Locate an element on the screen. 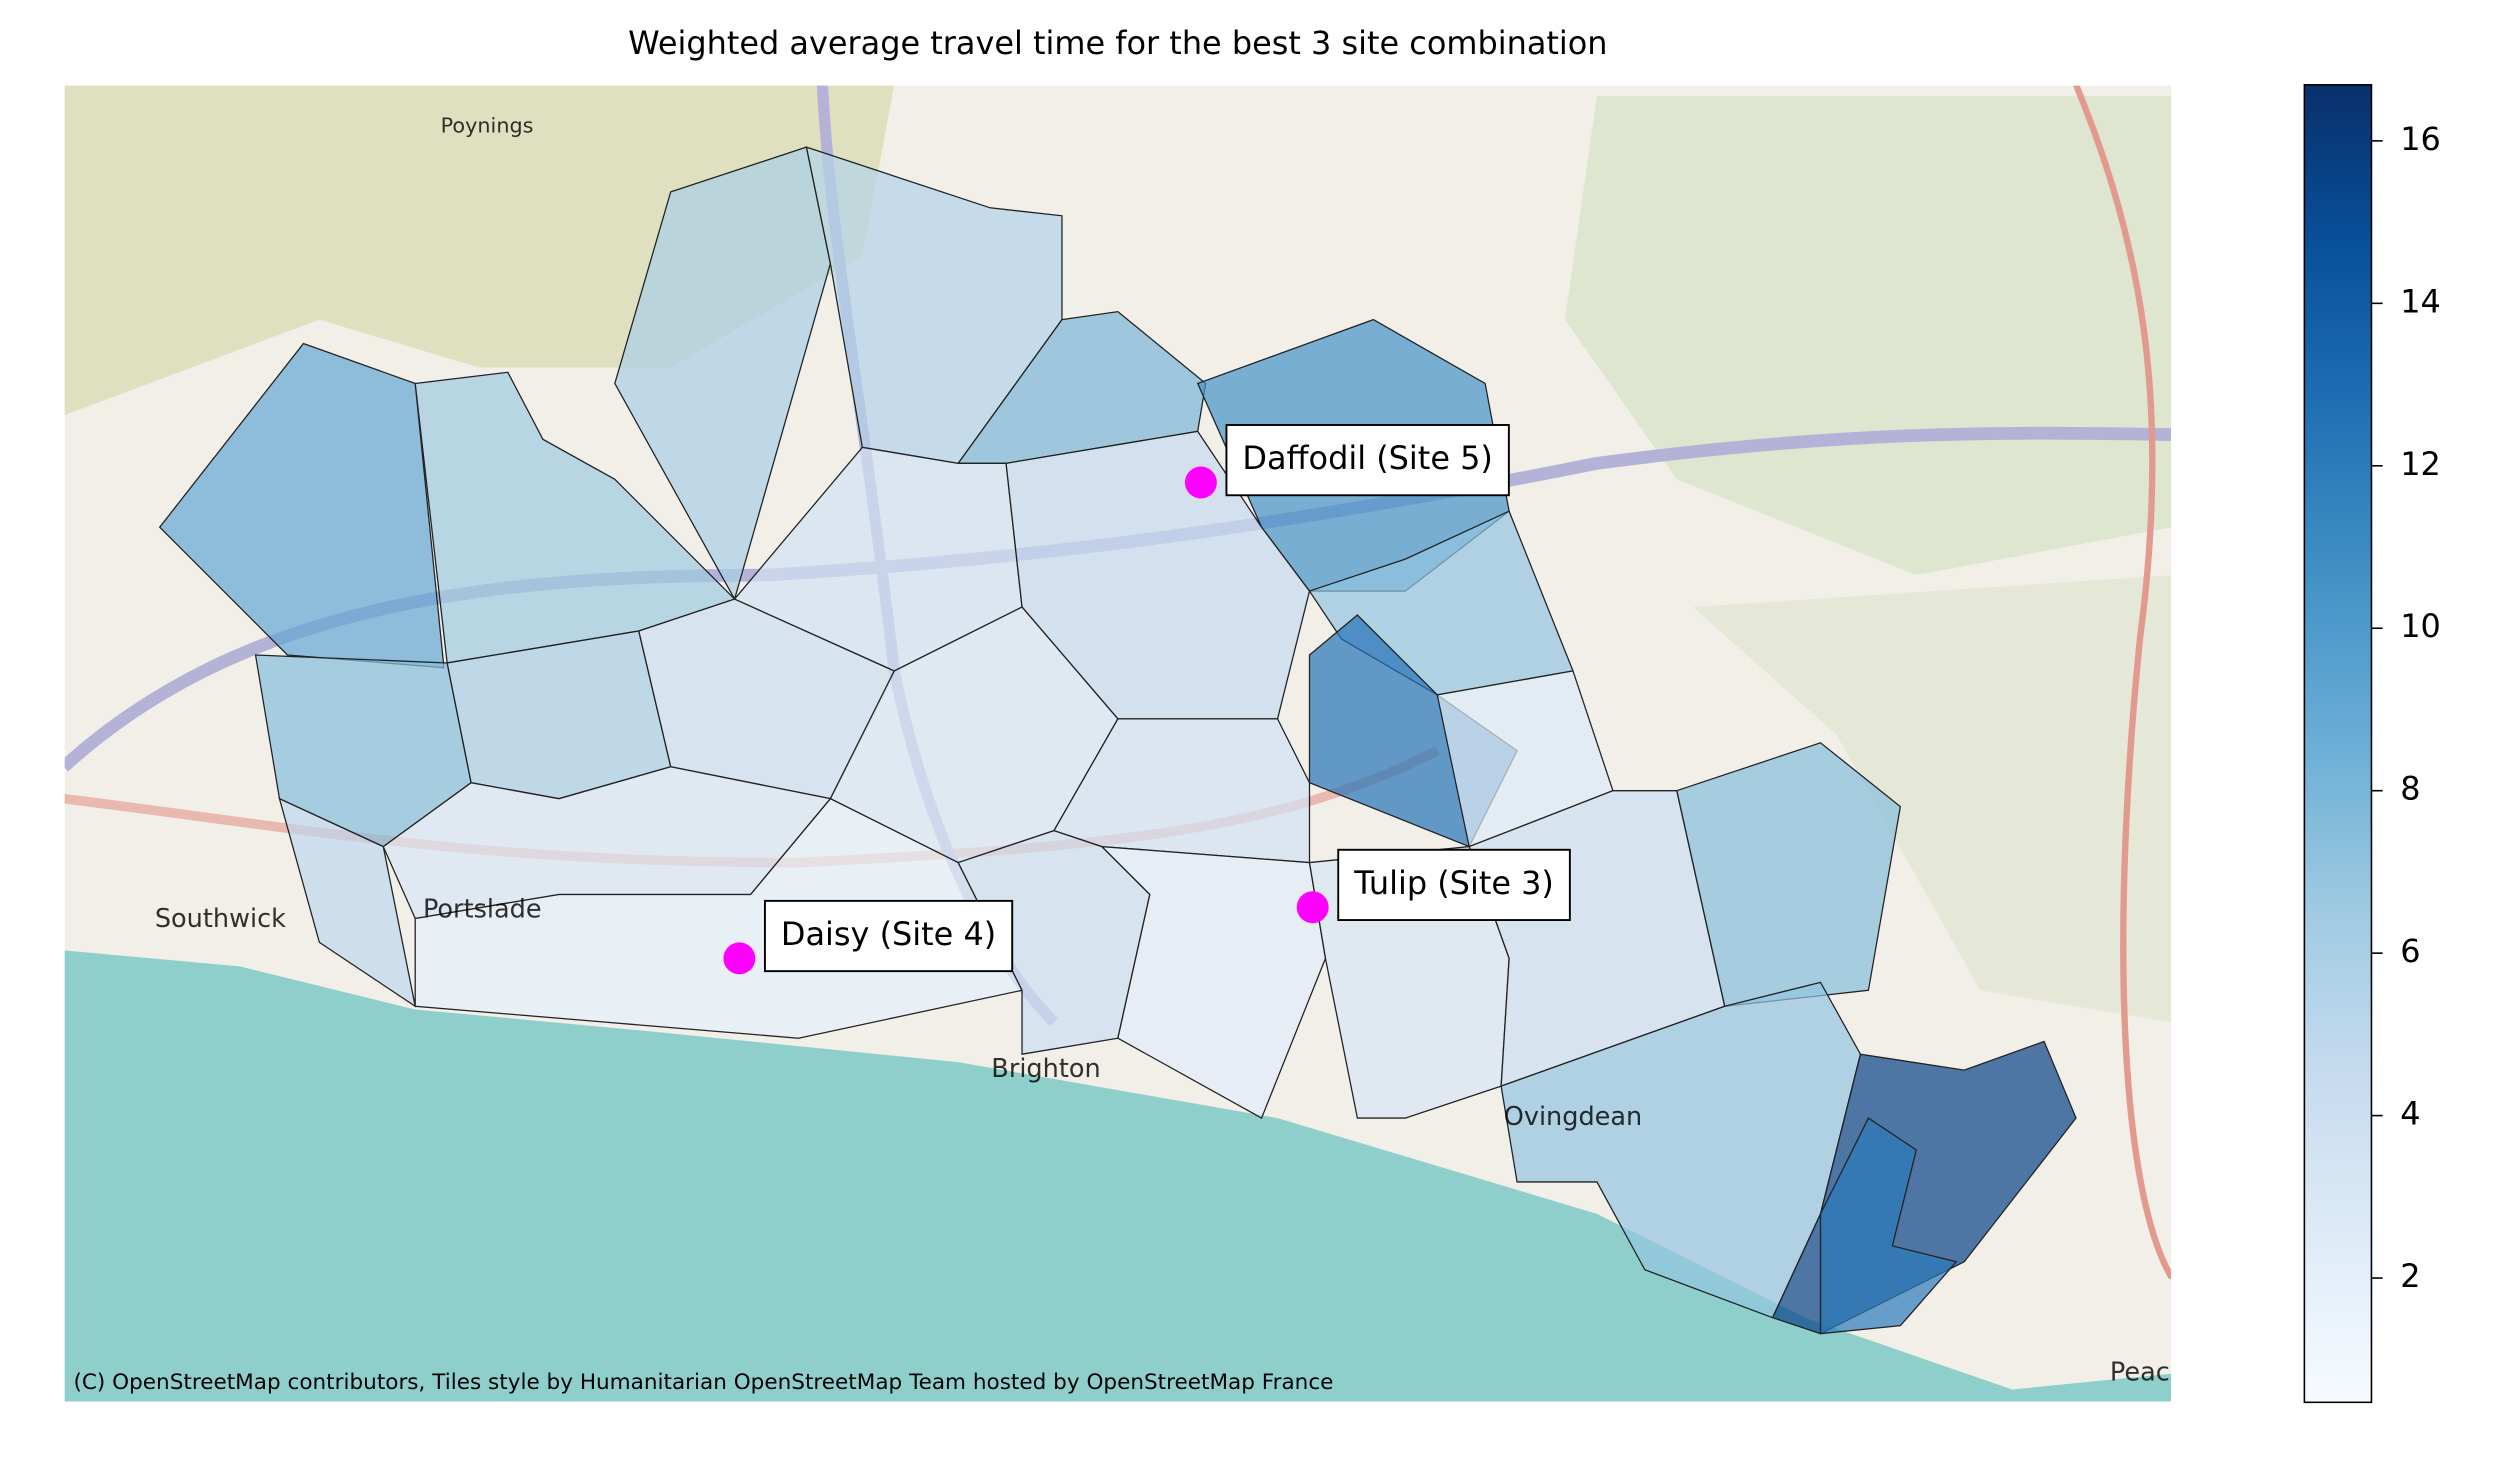  colorbar-tick-label: 14 is located at coordinates (2420, 301).